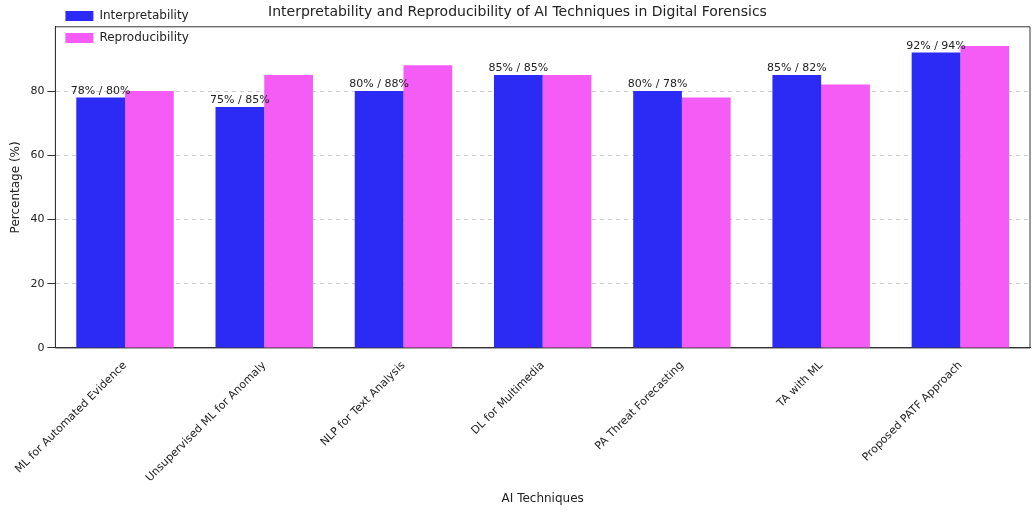 The image size is (1035, 515). I want to click on y-tick-label: 80, so click(37, 90).